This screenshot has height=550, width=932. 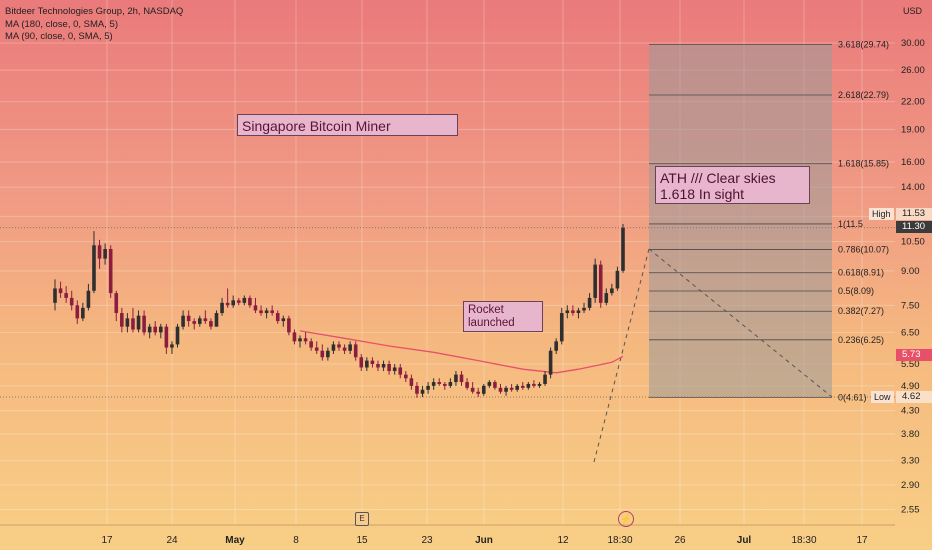 I want to click on time-tick-label: Jun, so click(x=484, y=540).